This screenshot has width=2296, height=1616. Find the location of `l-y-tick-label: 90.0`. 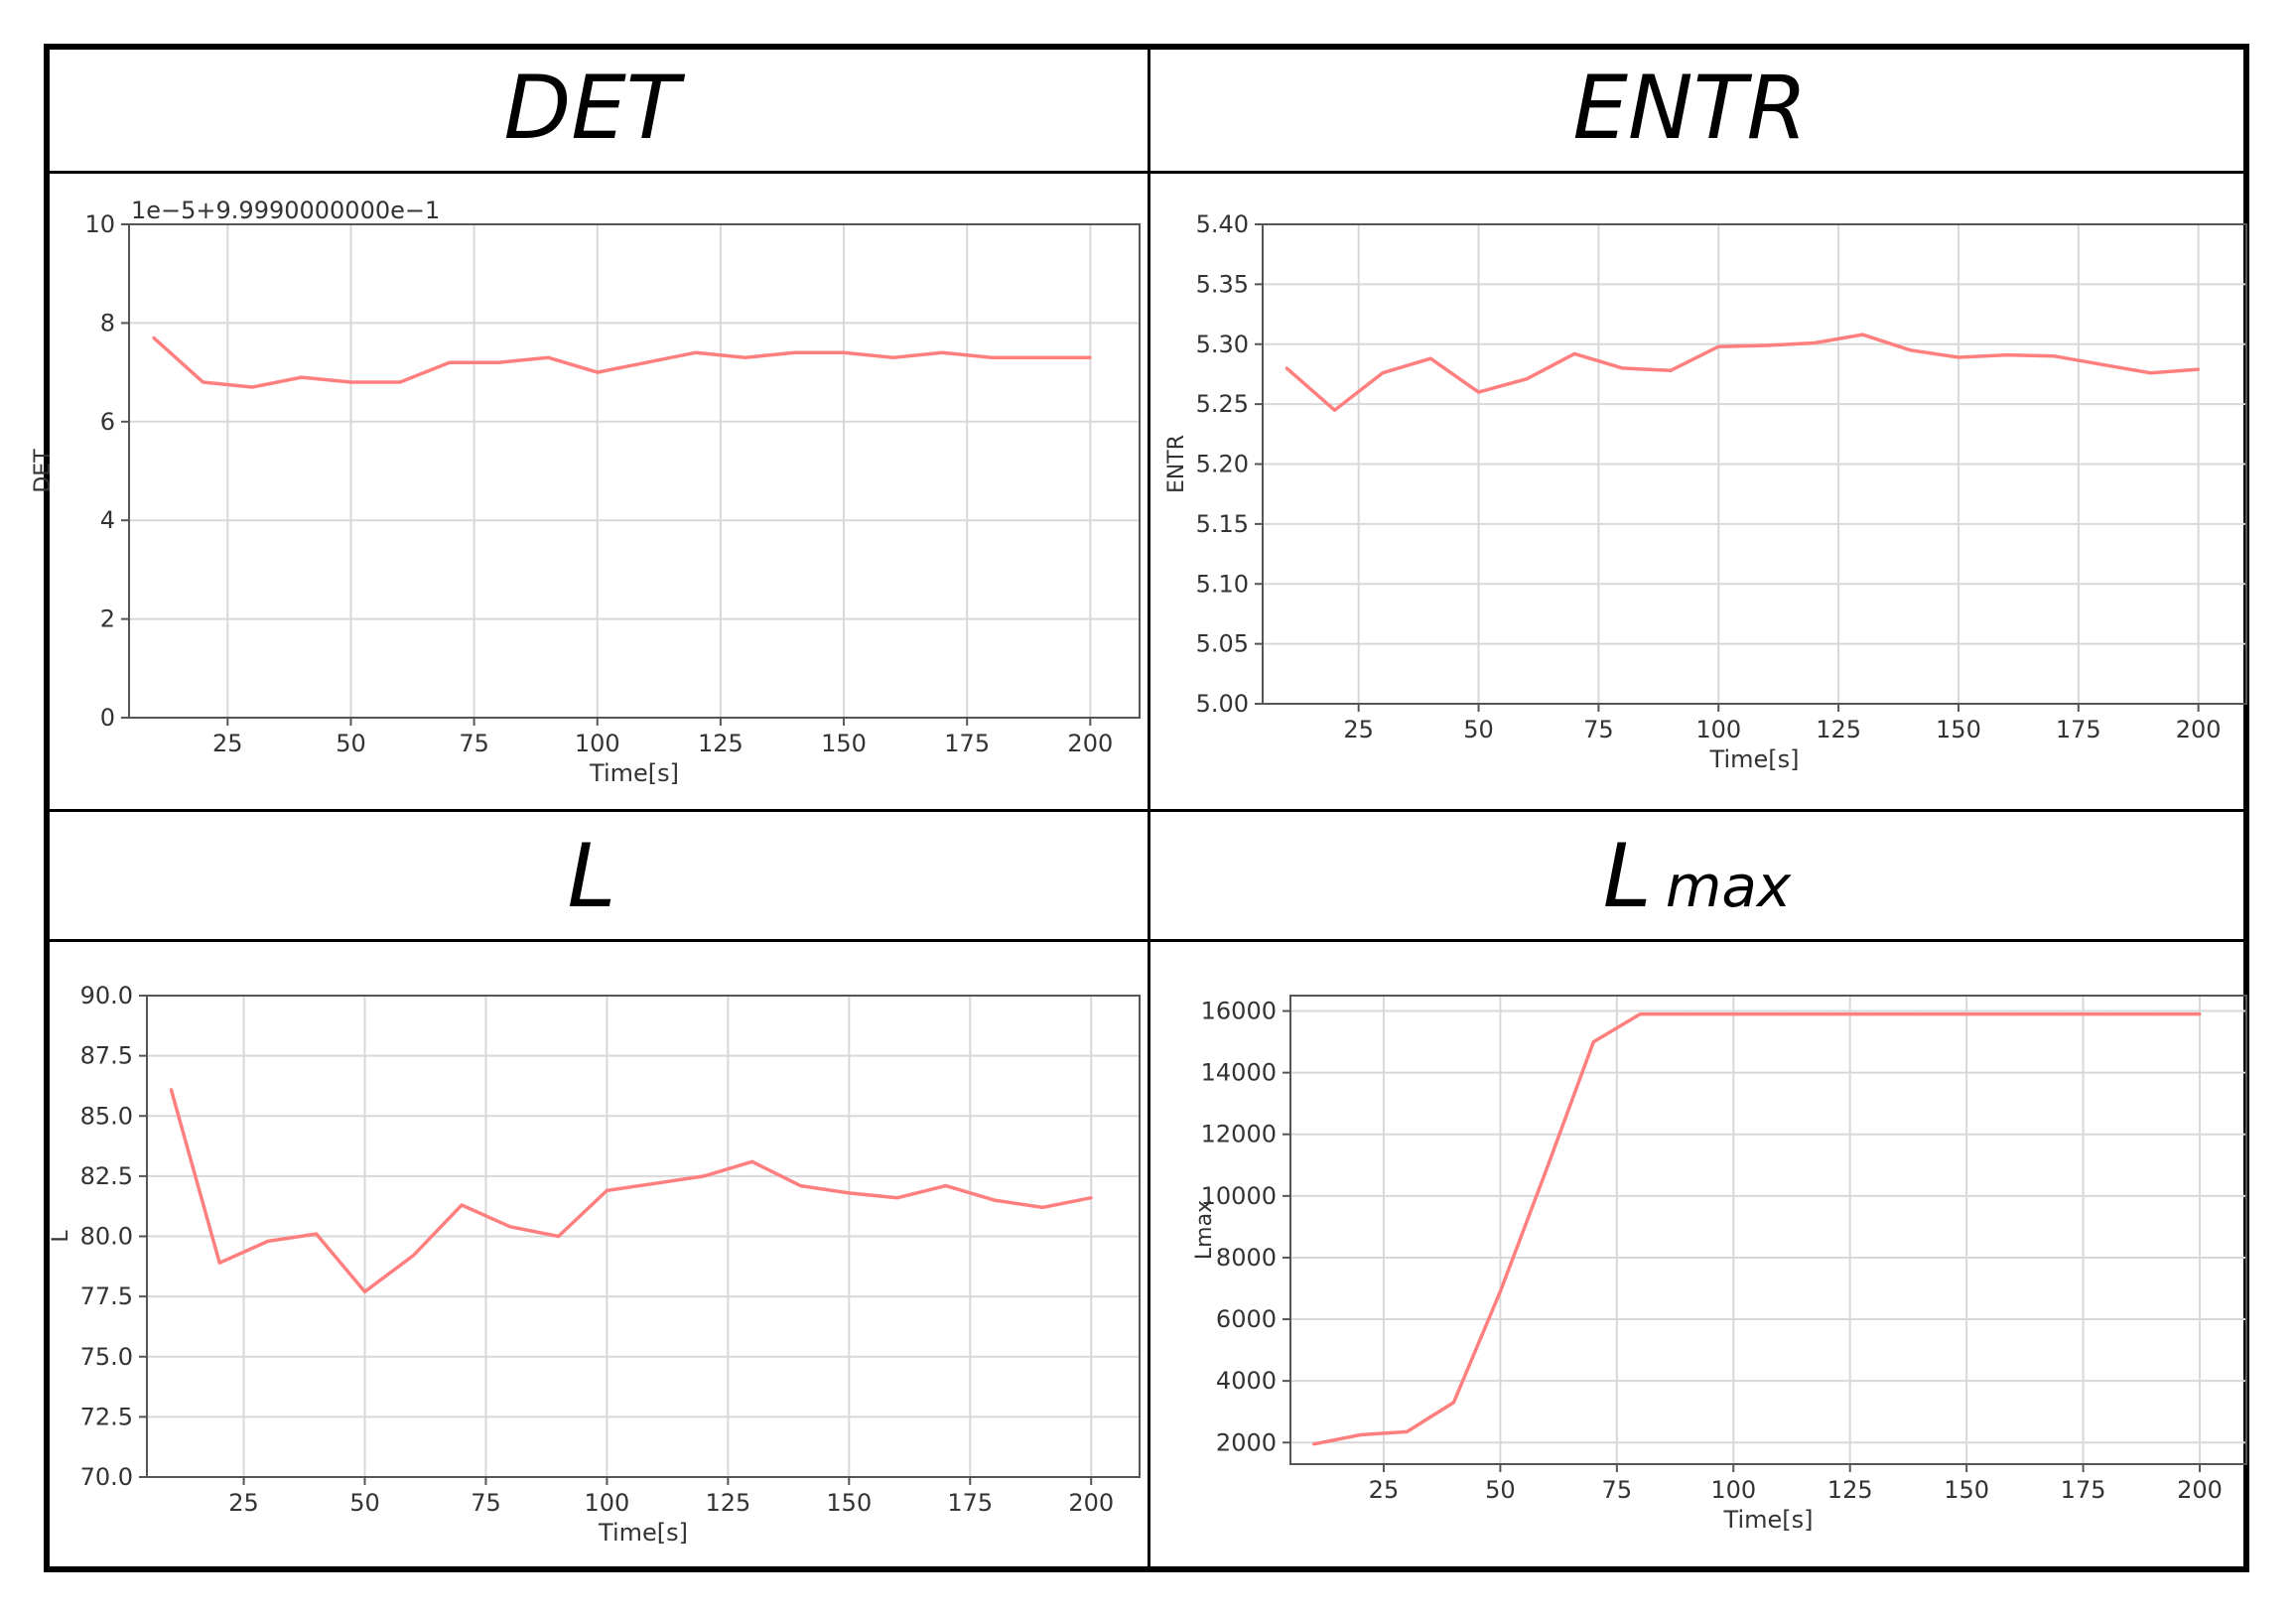

l-y-tick-label: 90.0 is located at coordinates (106, 996).